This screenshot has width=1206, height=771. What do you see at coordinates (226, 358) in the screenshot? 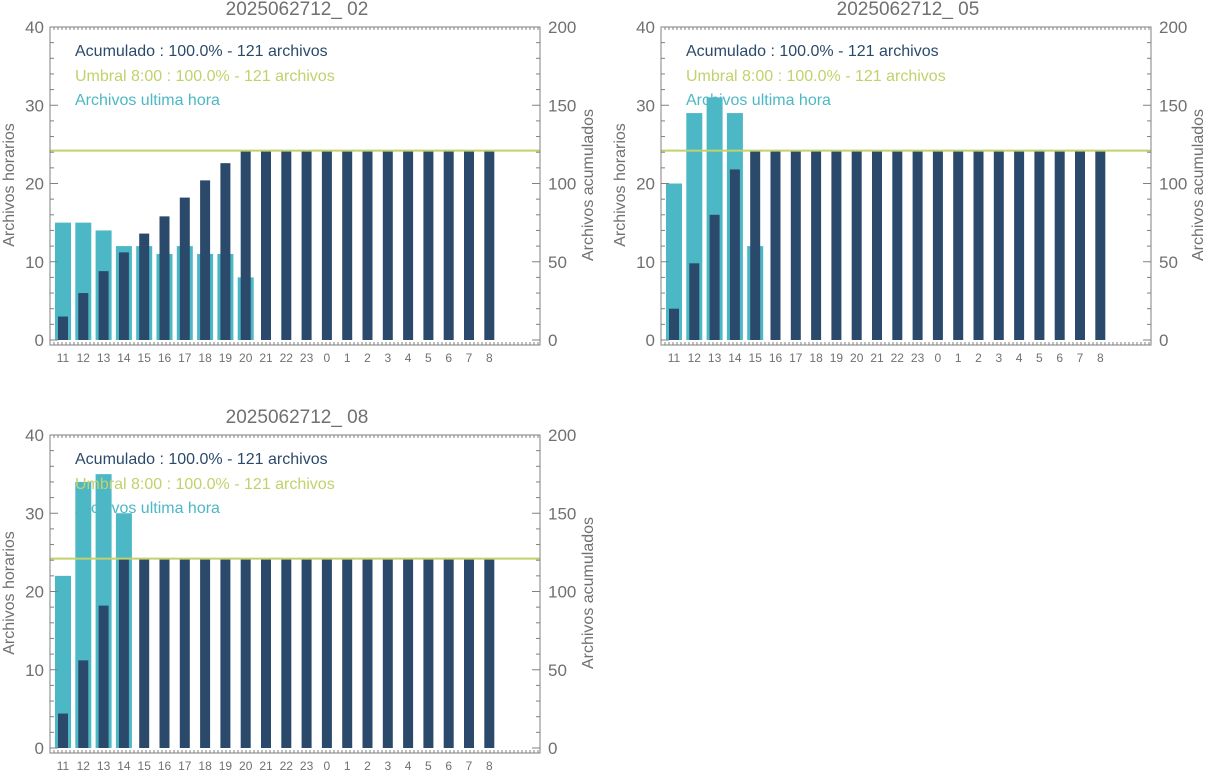
I see `x-tick-label: 19` at bounding box center [226, 358].